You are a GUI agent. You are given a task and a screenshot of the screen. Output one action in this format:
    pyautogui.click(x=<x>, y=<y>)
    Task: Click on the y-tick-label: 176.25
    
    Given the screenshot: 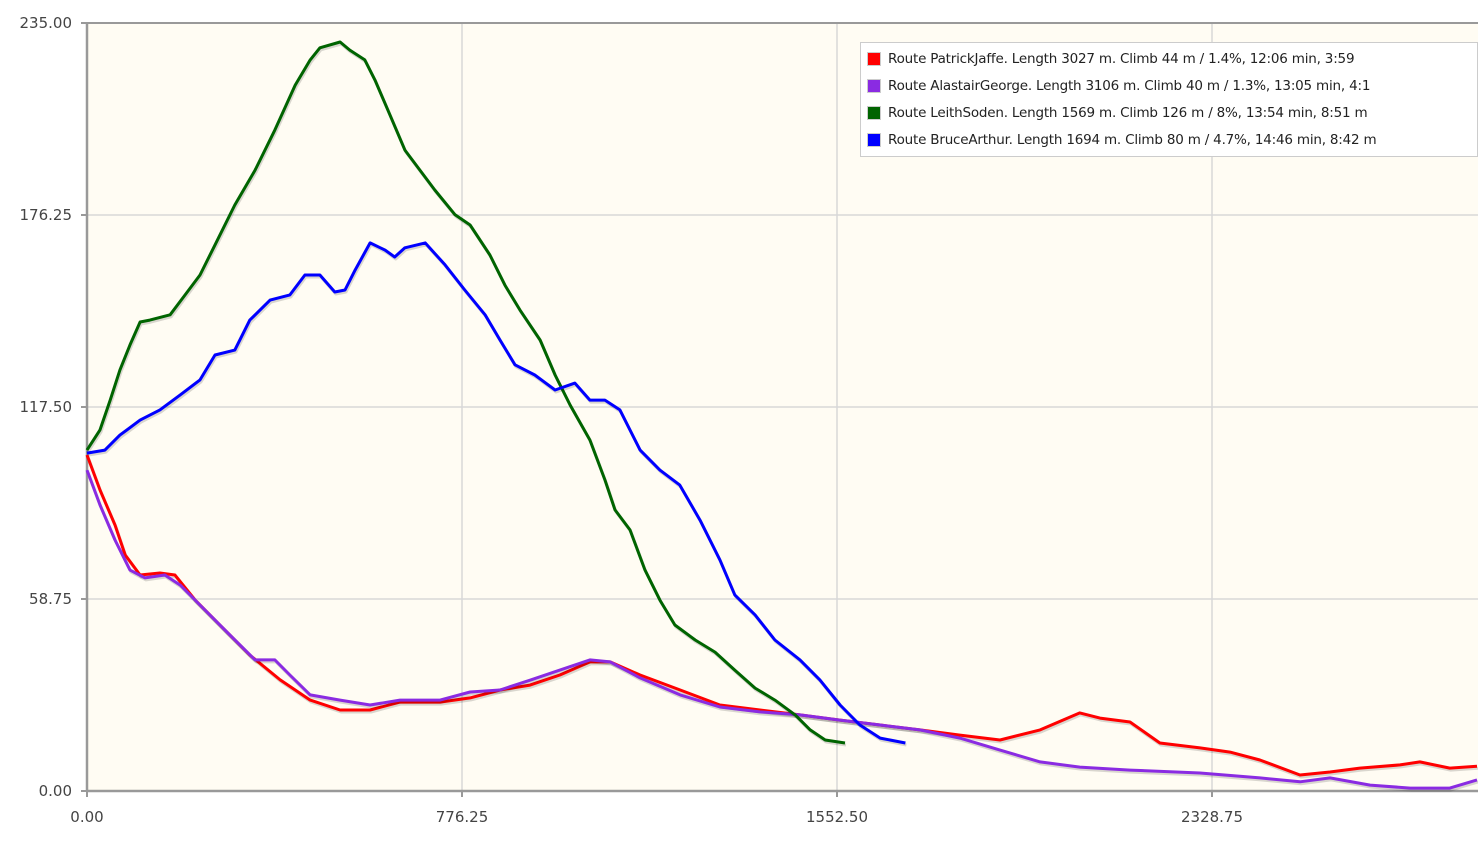 What is the action you would take?
    pyautogui.click(x=46, y=215)
    